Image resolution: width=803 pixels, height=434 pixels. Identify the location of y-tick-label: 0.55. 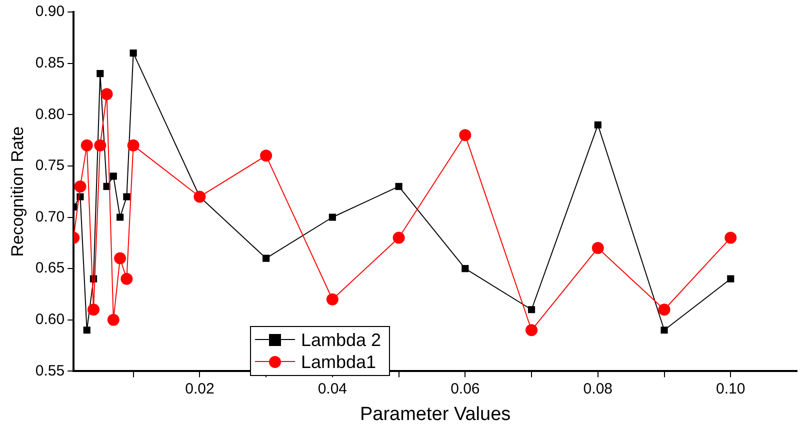
(50, 371).